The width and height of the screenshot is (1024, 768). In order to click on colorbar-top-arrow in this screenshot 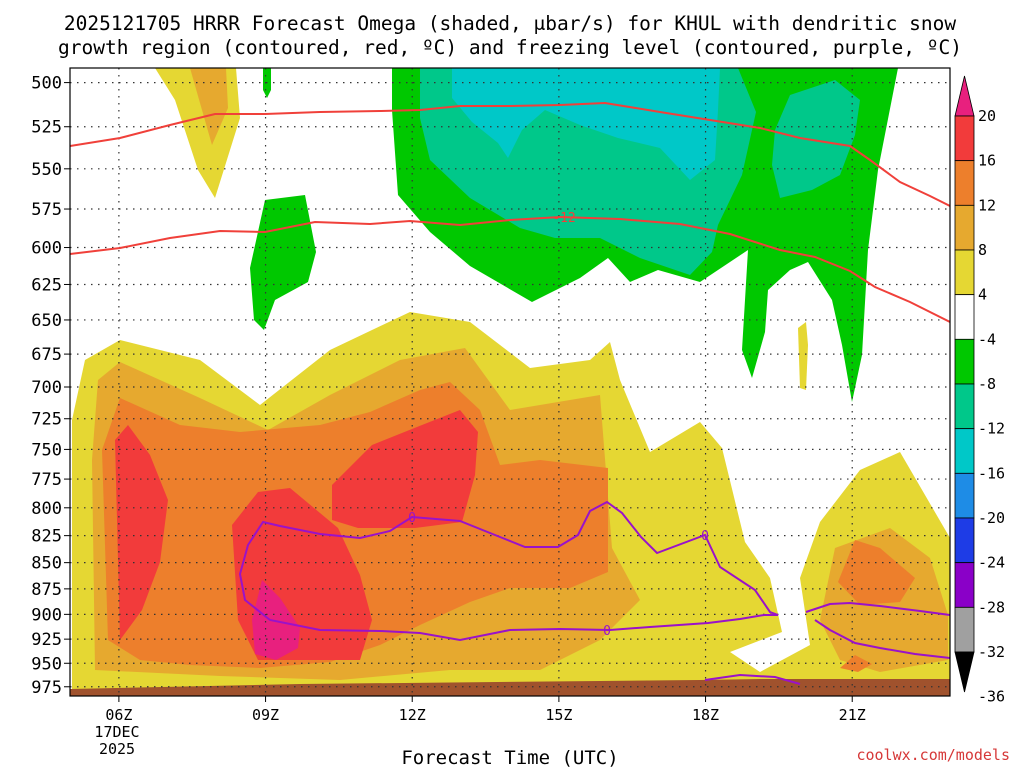, I will do `click(964, 96)`.